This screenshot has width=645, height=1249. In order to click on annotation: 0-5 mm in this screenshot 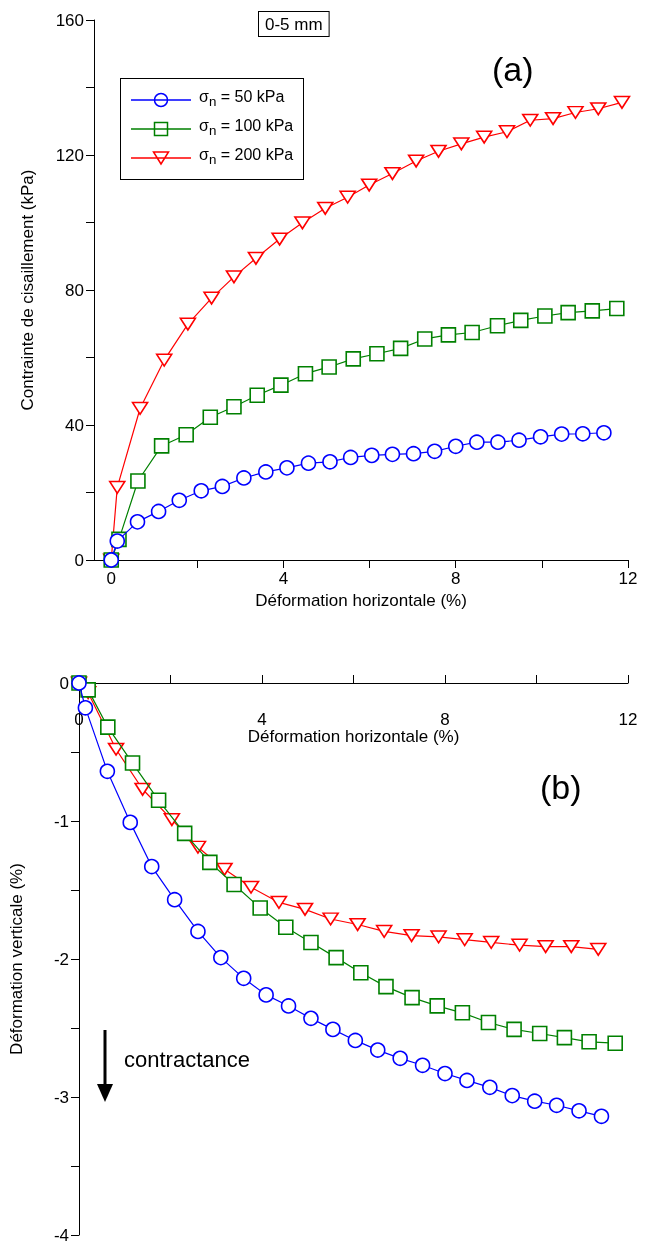, I will do `click(294, 24)`.